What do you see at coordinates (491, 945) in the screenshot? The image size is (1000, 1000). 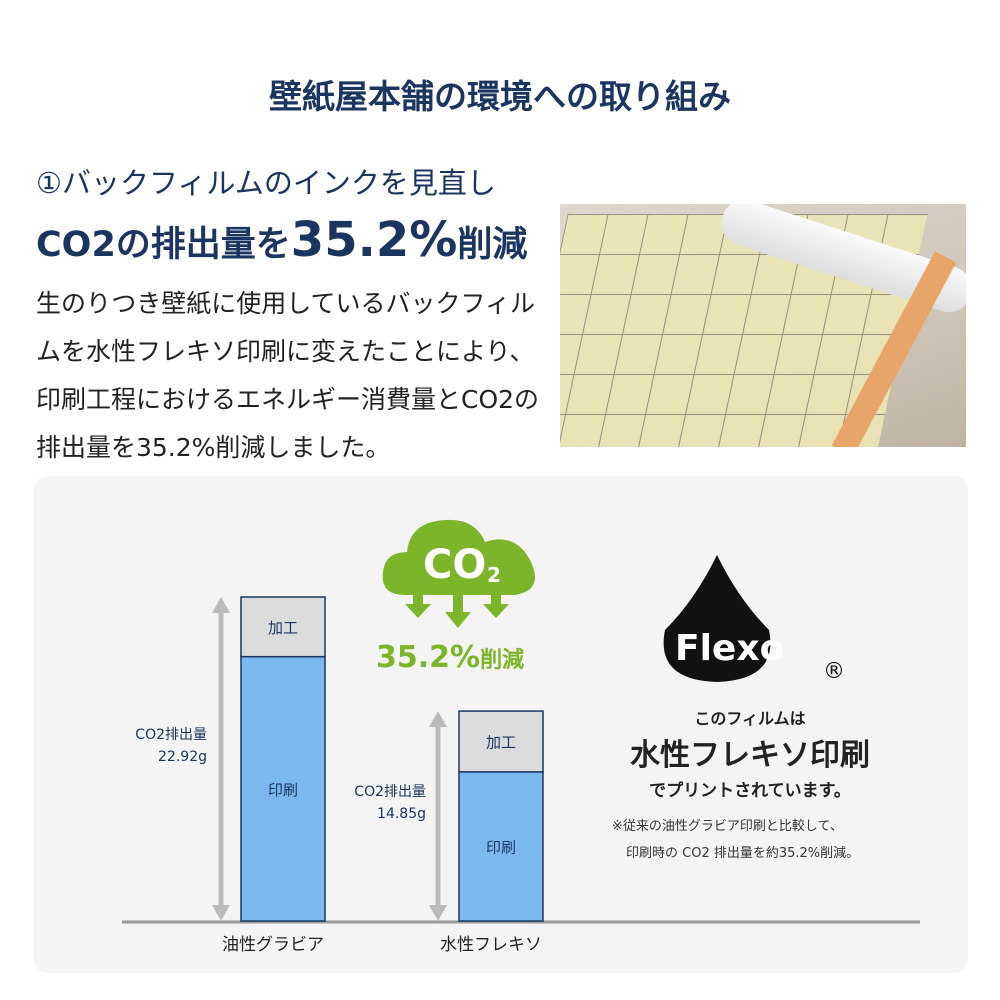 I see `category-label: 水性フレキソ` at bounding box center [491, 945].